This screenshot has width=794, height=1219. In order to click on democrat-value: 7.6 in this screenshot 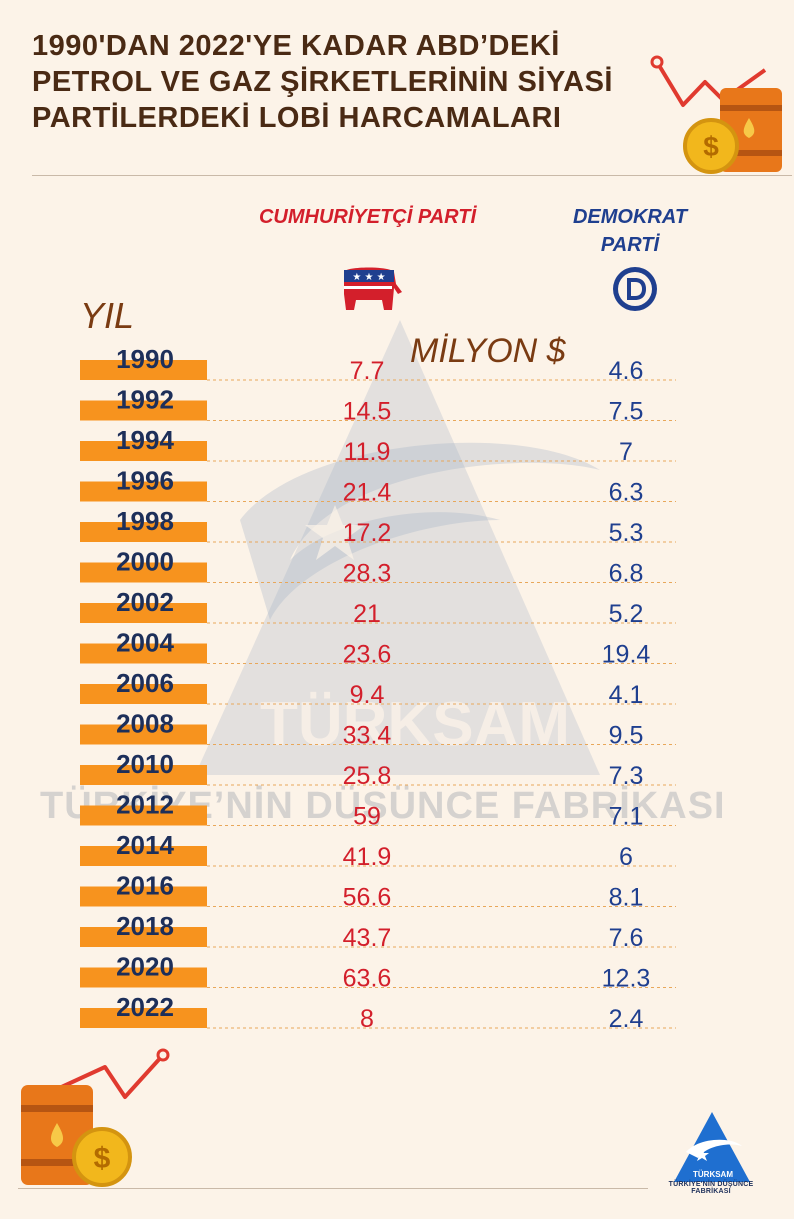, I will do `click(626, 938)`.